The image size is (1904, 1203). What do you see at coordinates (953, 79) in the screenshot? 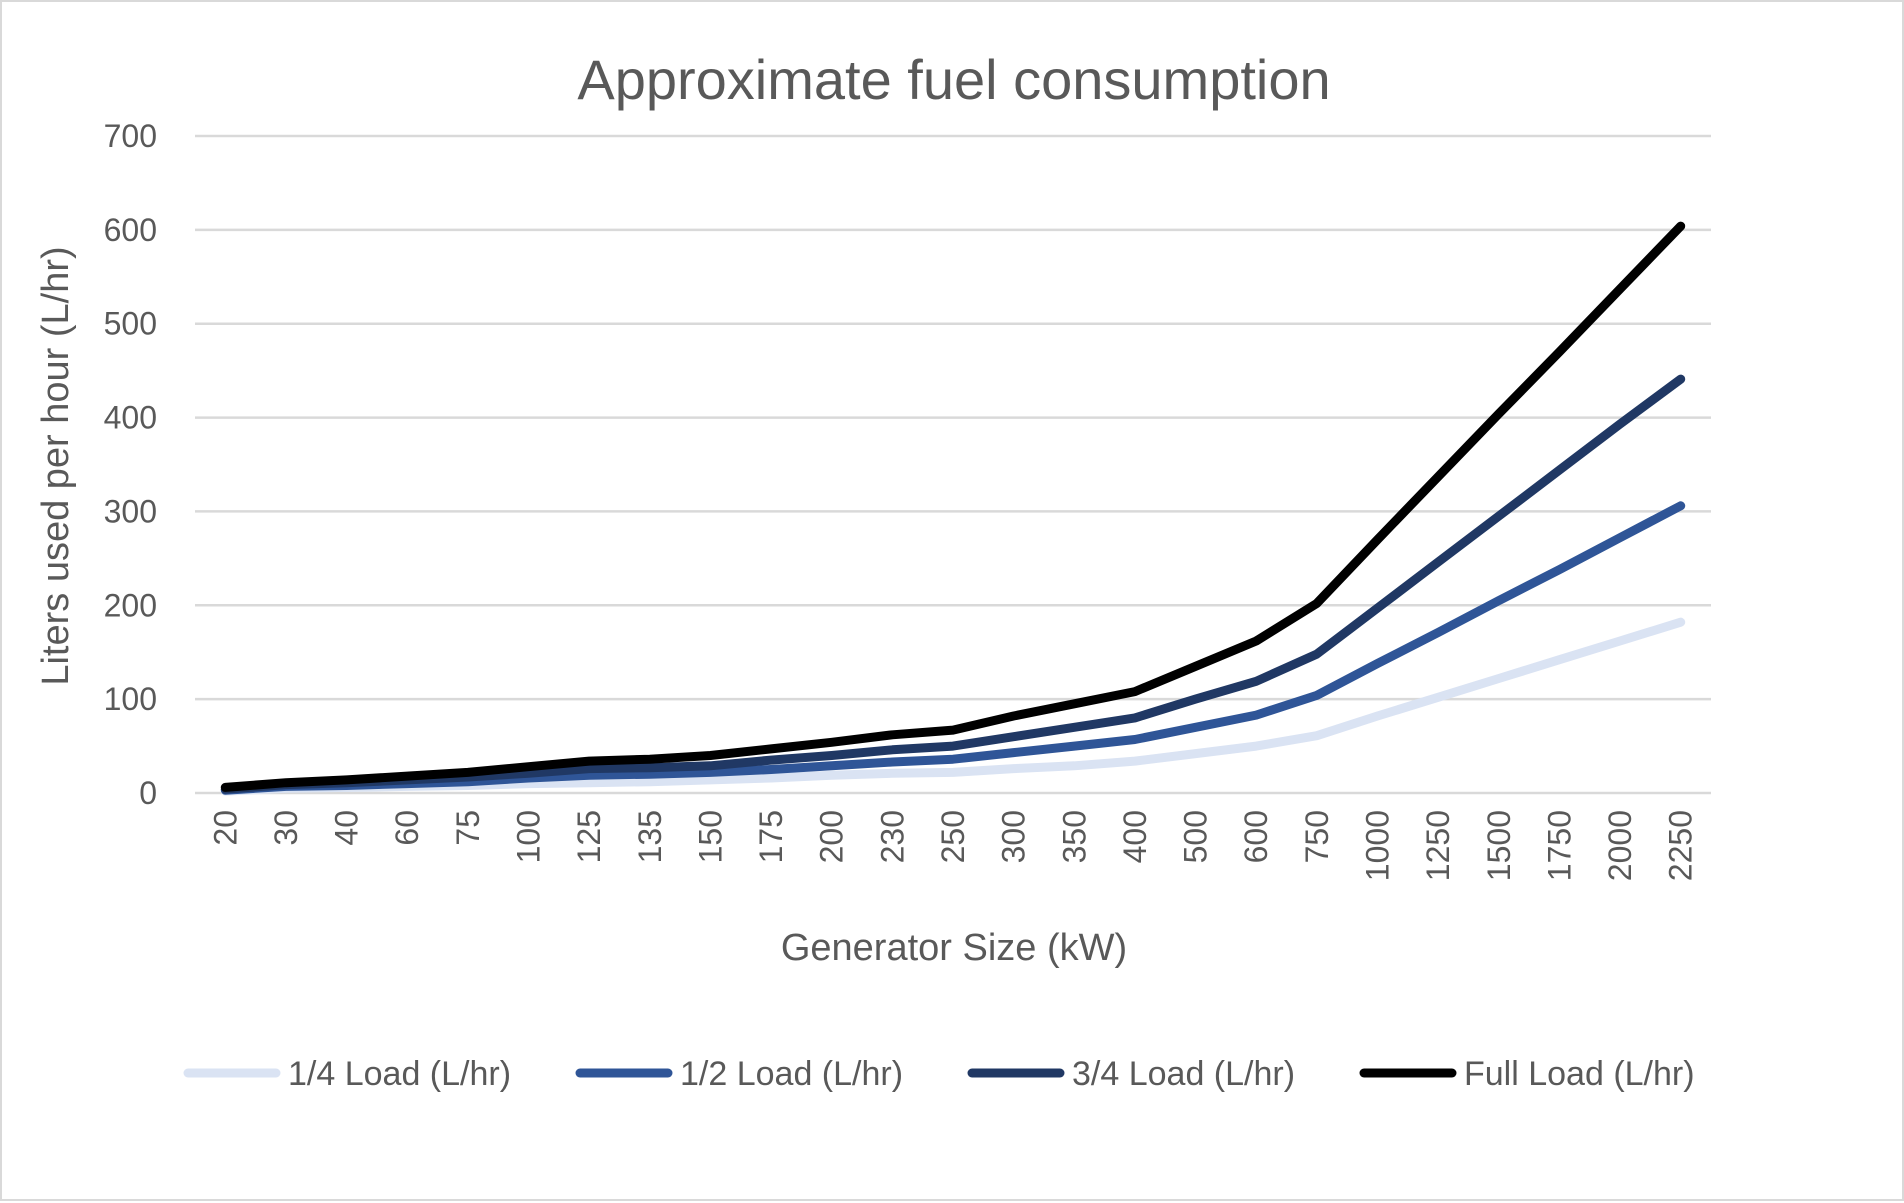
I see `chart-title: Approximate fuel consumption` at bounding box center [953, 79].